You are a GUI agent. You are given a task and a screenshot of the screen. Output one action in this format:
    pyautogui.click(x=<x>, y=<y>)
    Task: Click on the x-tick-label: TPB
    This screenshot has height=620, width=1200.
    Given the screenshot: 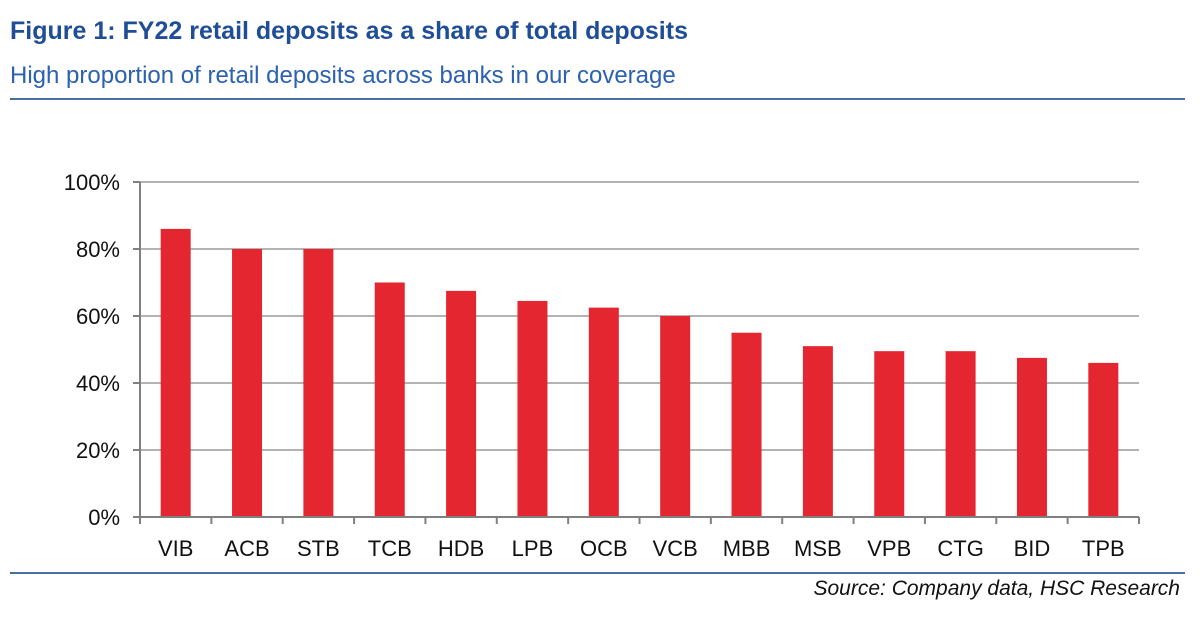 What is the action you would take?
    pyautogui.click(x=1103, y=548)
    